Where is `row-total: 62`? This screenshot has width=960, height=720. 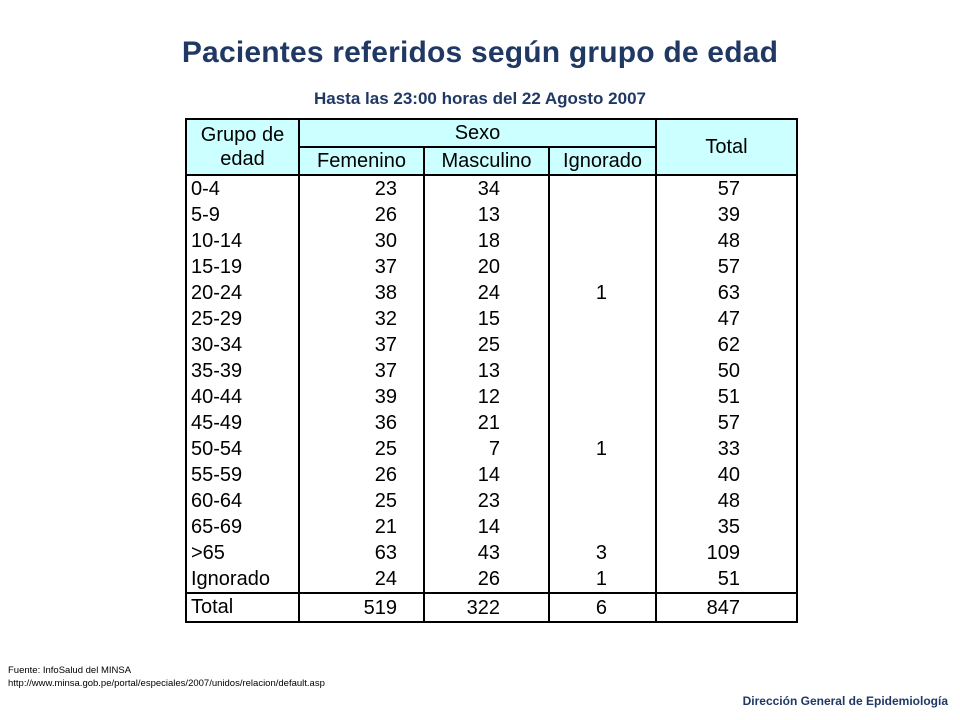
row-total: 62 is located at coordinates (726, 345).